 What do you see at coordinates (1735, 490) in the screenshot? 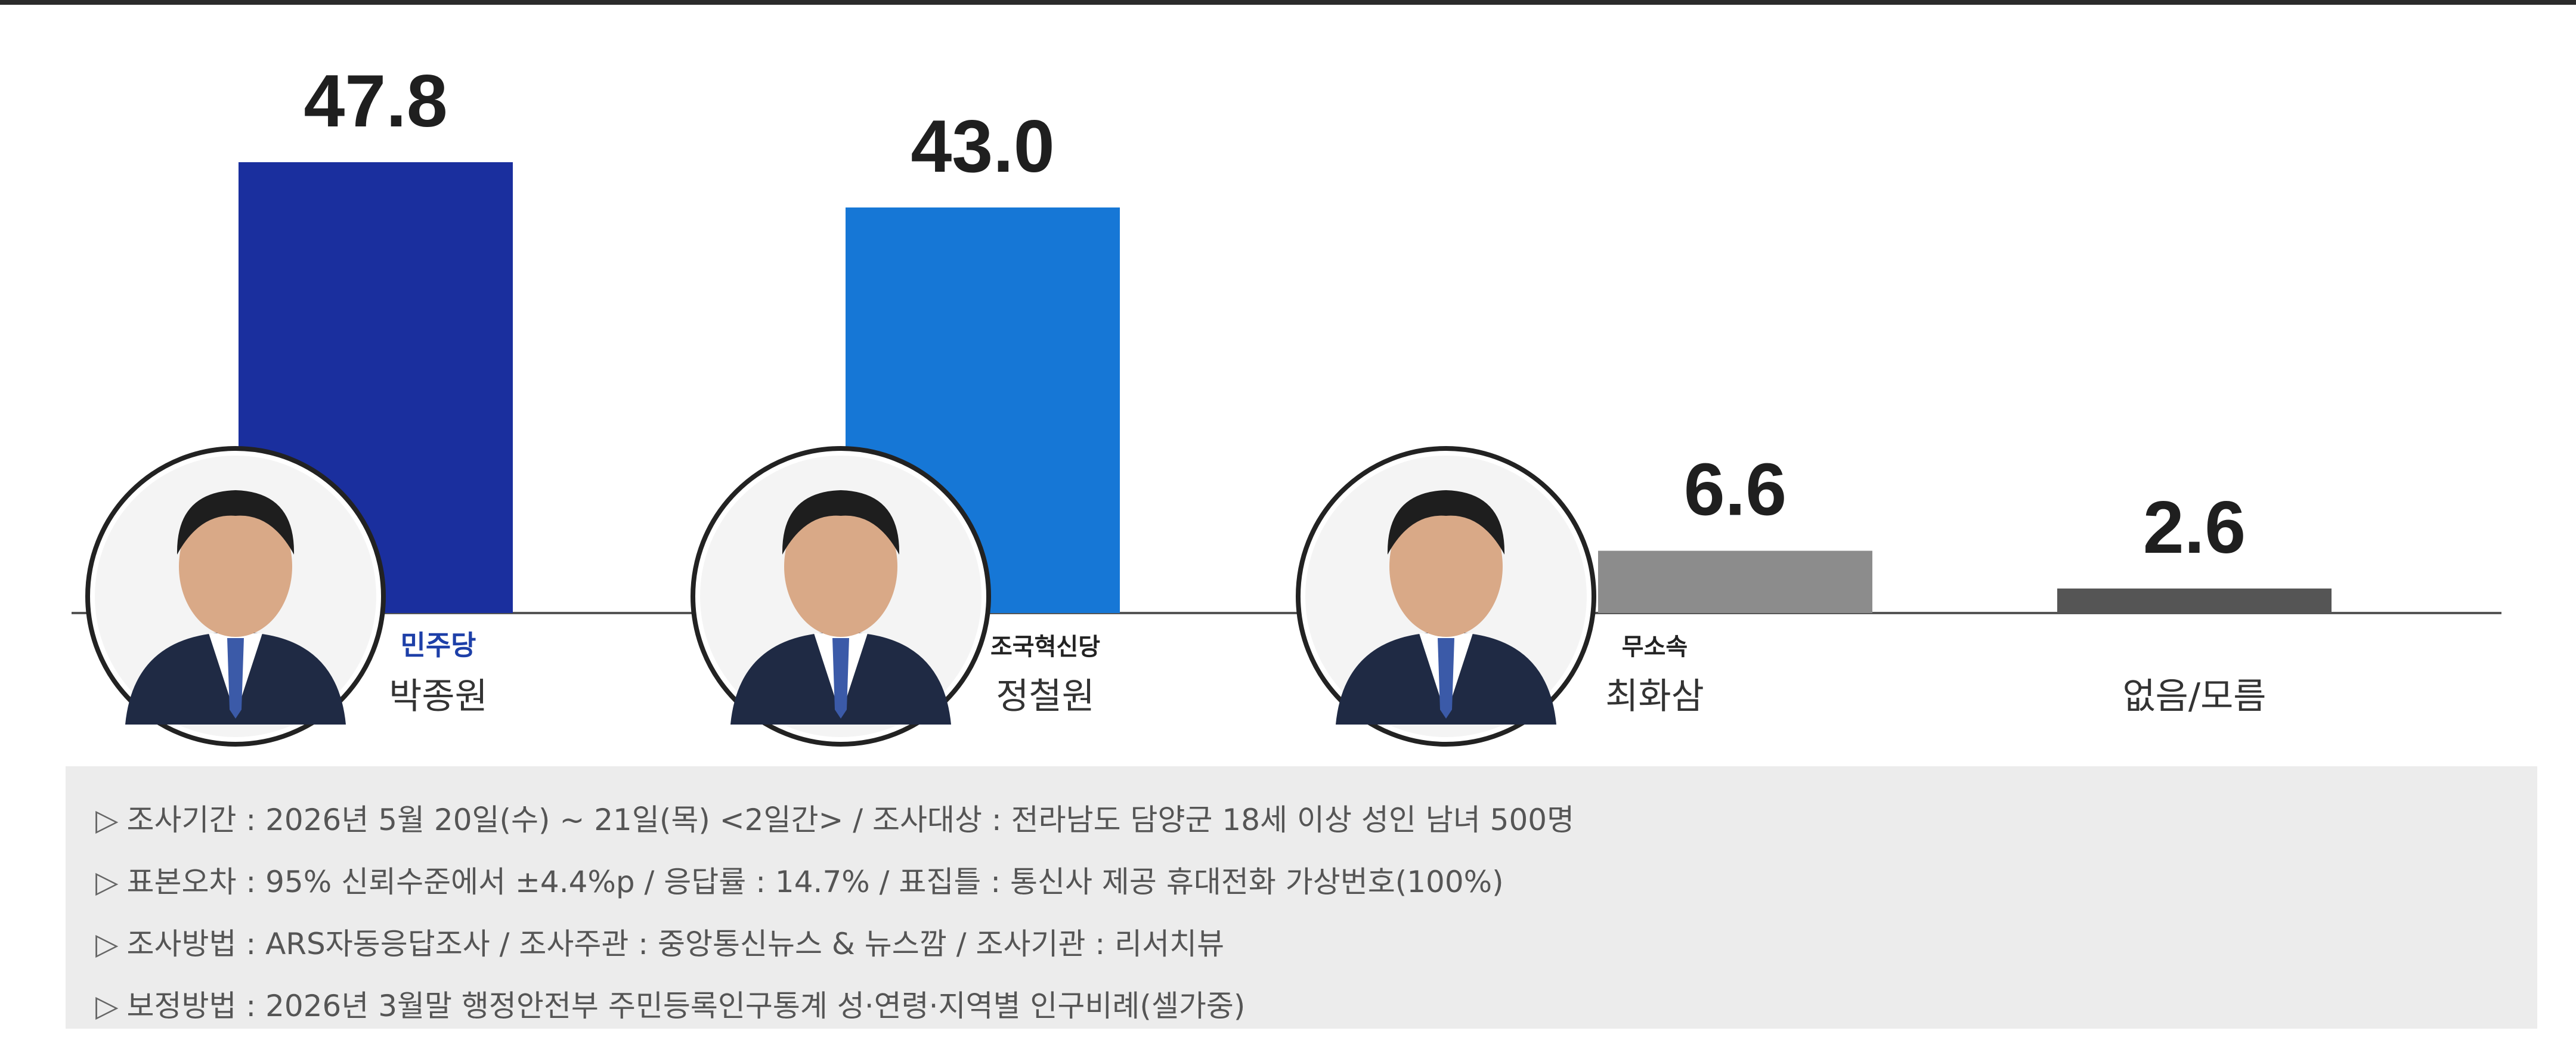
I see `value-label-2: 6.6` at bounding box center [1735, 490].